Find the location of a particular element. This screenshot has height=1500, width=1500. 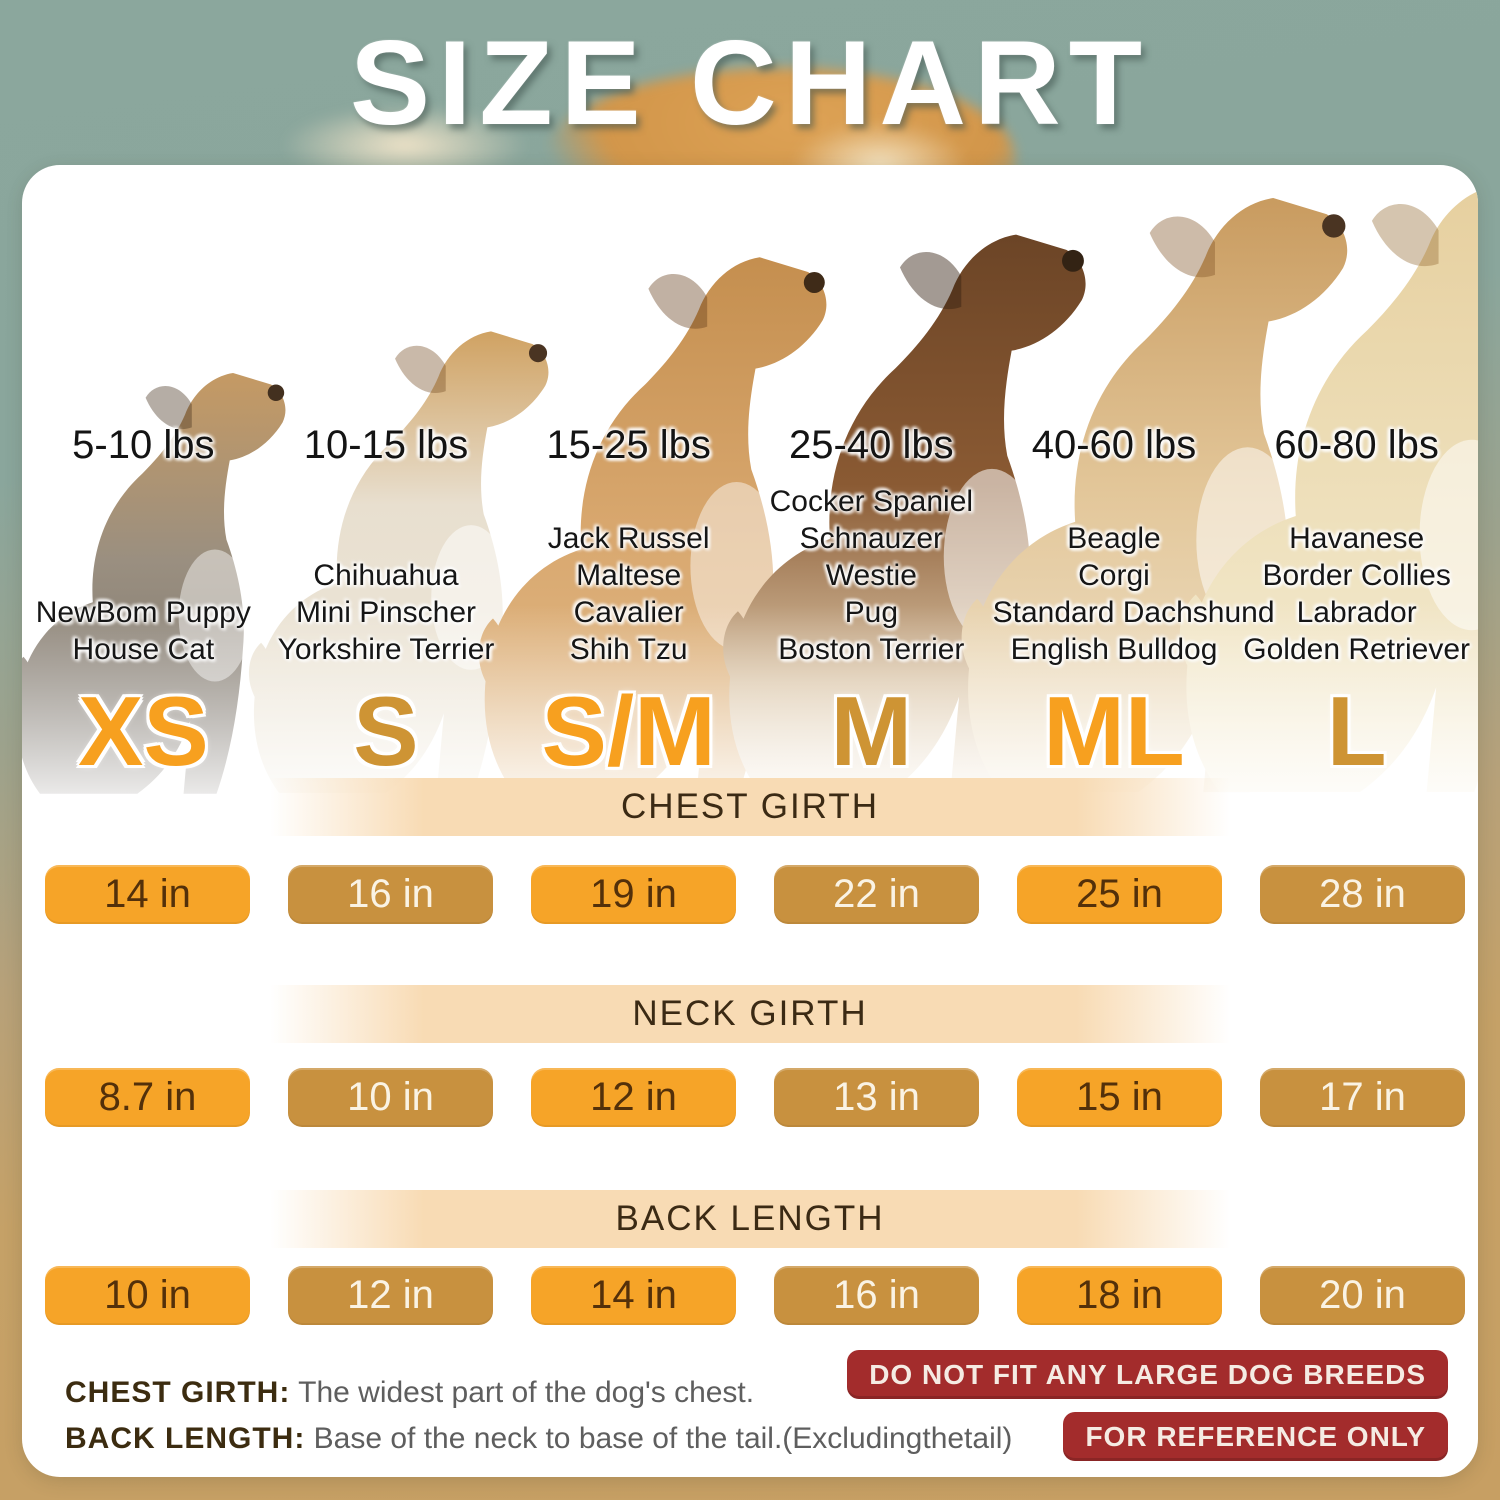

neck-girth-value: 8.7 in is located at coordinates (147, 1097).